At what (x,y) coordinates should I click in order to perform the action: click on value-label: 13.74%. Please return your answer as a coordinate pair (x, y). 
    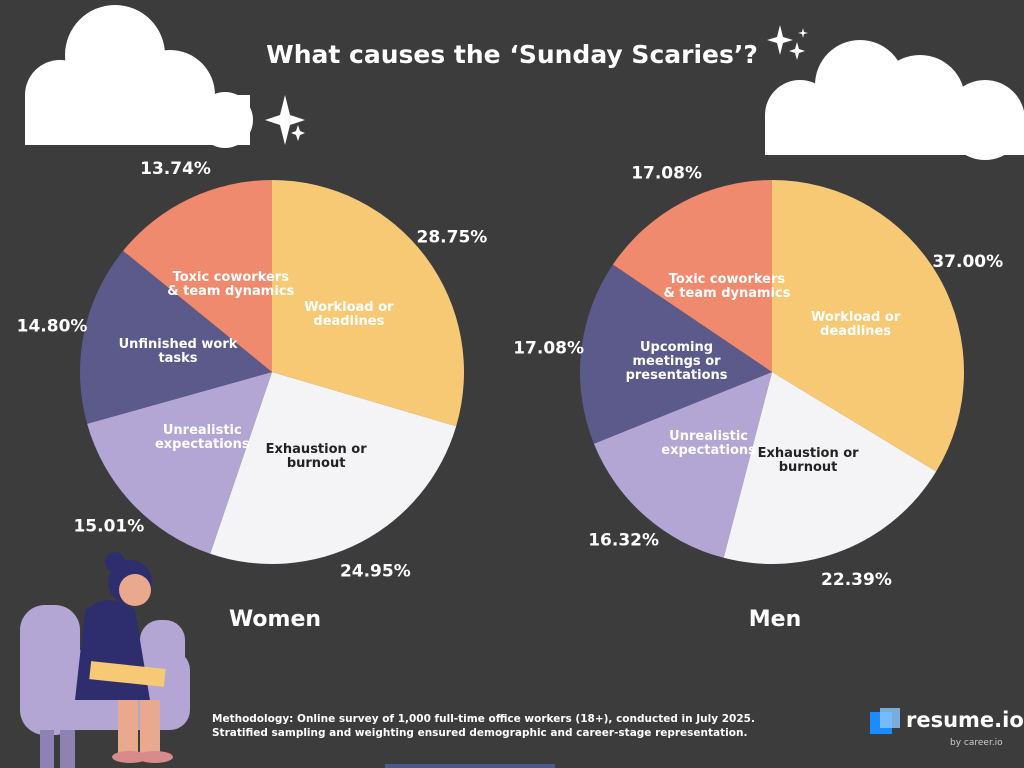
    Looking at the image, I should click on (175, 169).